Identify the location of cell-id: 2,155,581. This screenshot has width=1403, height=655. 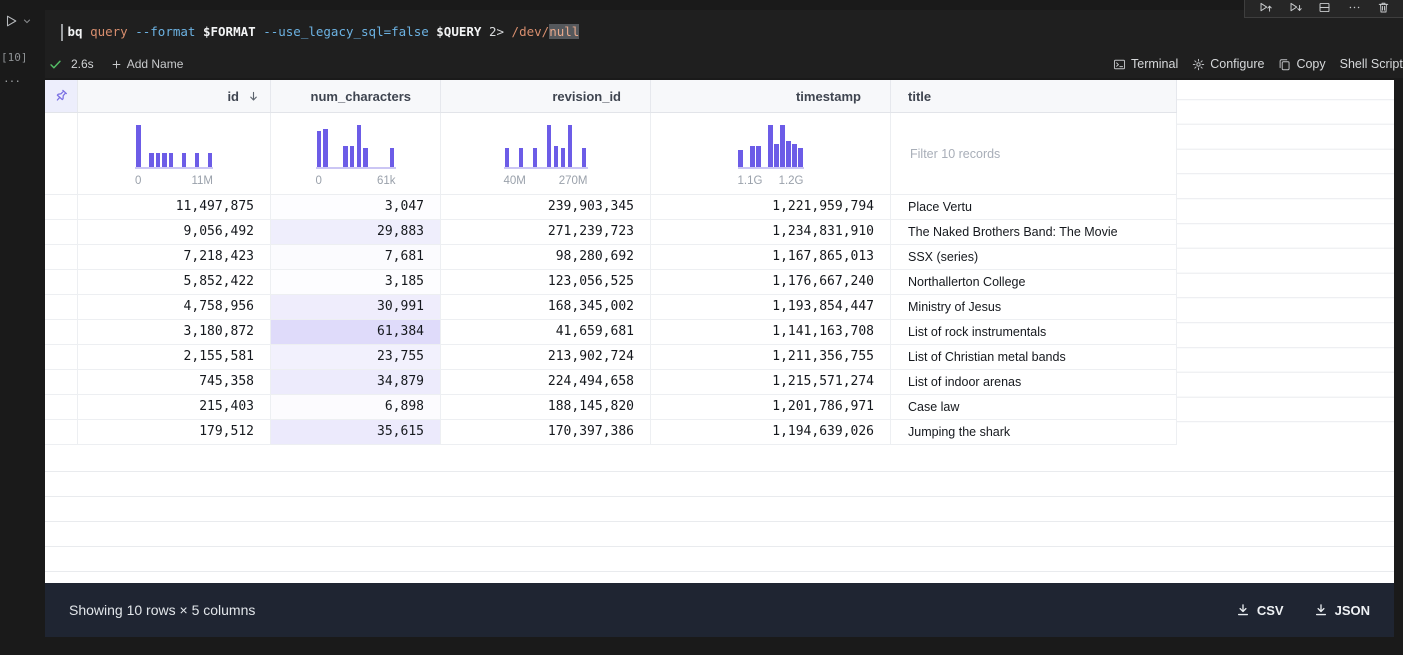
(174, 357).